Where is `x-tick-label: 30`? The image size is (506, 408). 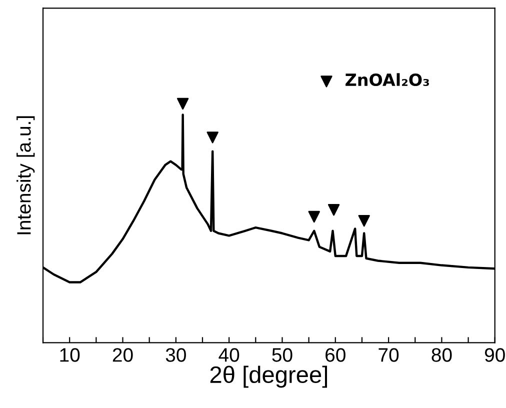
x-tick-label: 30 is located at coordinates (176, 355).